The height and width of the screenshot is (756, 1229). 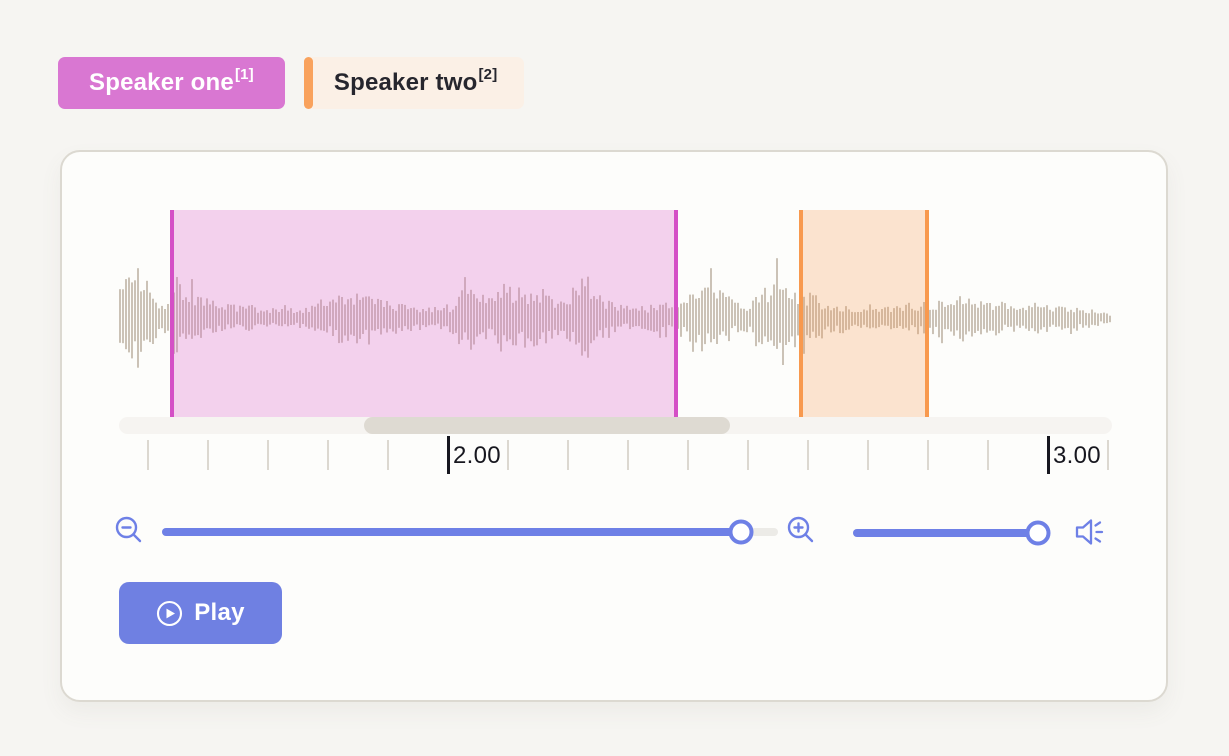 I want to click on speaker-two-chip: Speaker two [2], so click(x=414, y=83).